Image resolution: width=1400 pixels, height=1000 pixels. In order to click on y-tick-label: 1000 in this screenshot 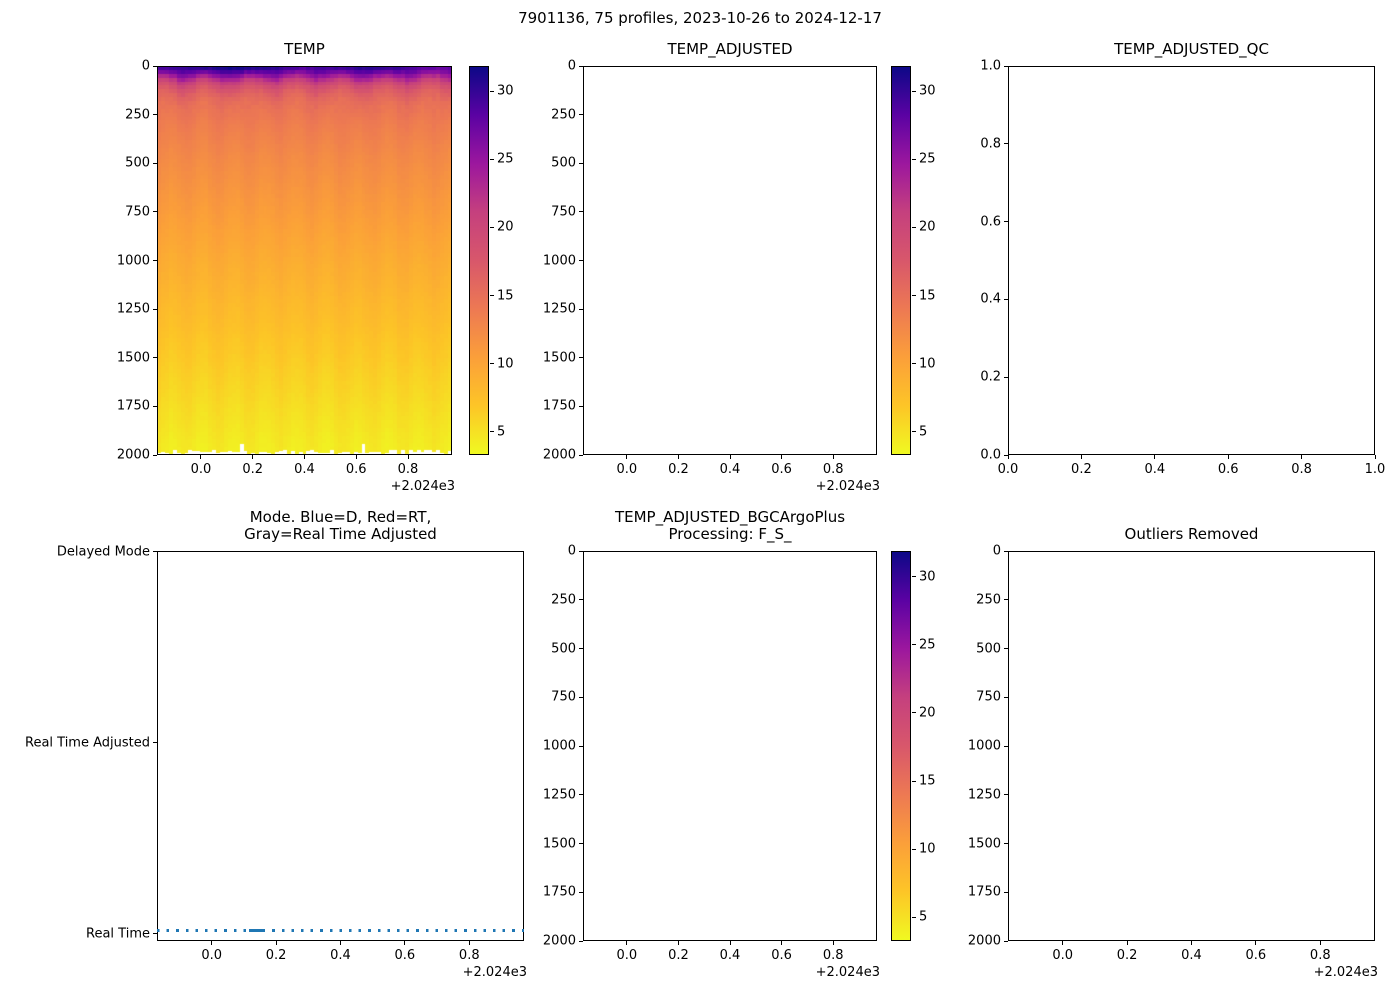, I will do `click(559, 746)`.